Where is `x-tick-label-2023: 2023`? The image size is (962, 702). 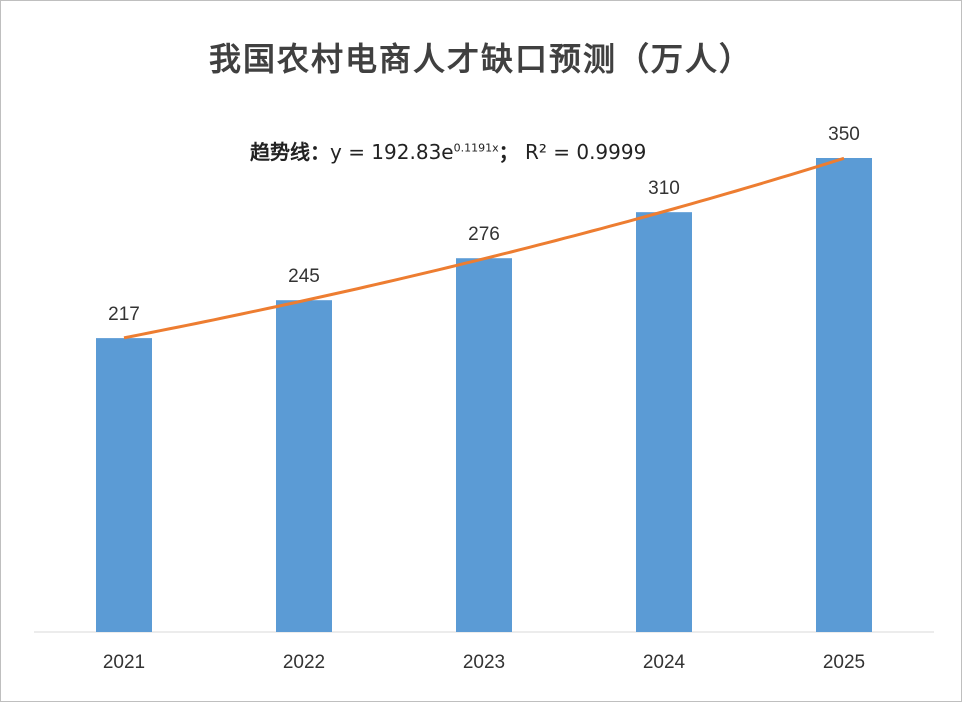 x-tick-label-2023: 2023 is located at coordinates (484, 662).